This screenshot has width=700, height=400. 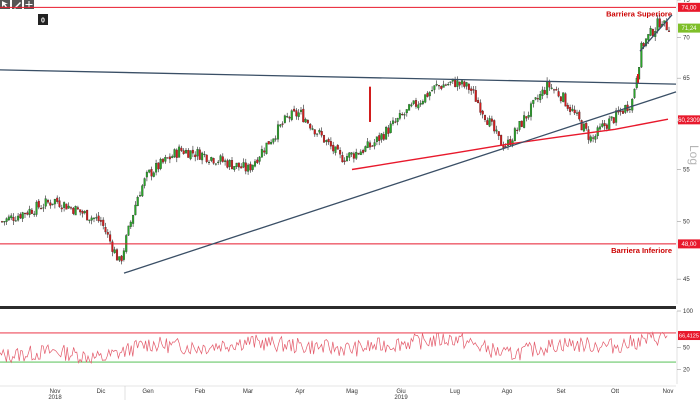 I want to click on x-year-label: 2019, so click(x=401, y=397).